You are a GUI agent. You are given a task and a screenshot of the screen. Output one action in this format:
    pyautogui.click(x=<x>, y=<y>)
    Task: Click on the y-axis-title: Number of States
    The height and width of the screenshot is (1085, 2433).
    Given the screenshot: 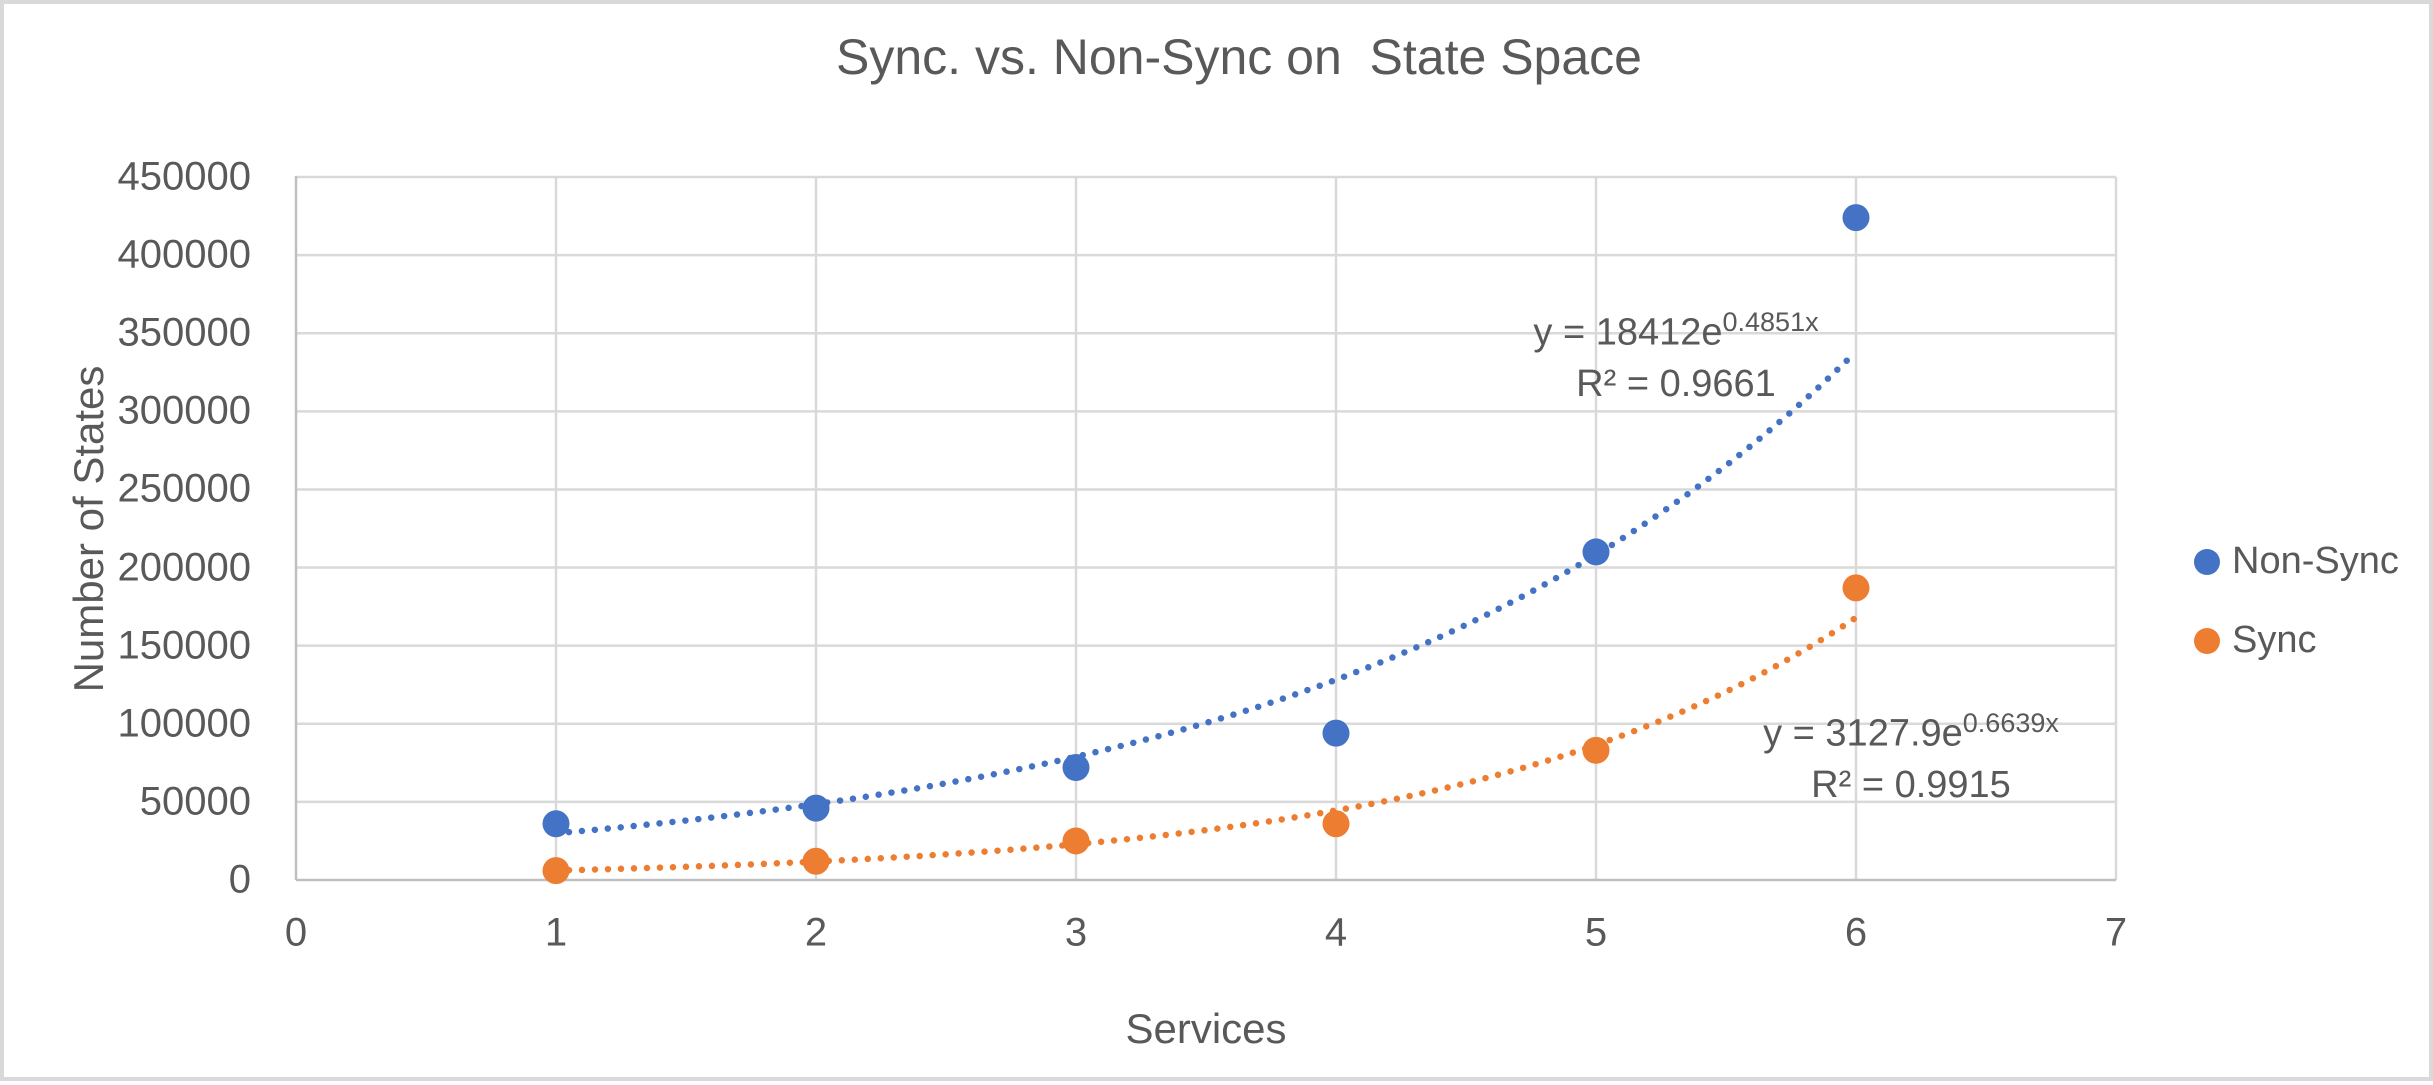 What is the action you would take?
    pyautogui.click(x=88, y=529)
    